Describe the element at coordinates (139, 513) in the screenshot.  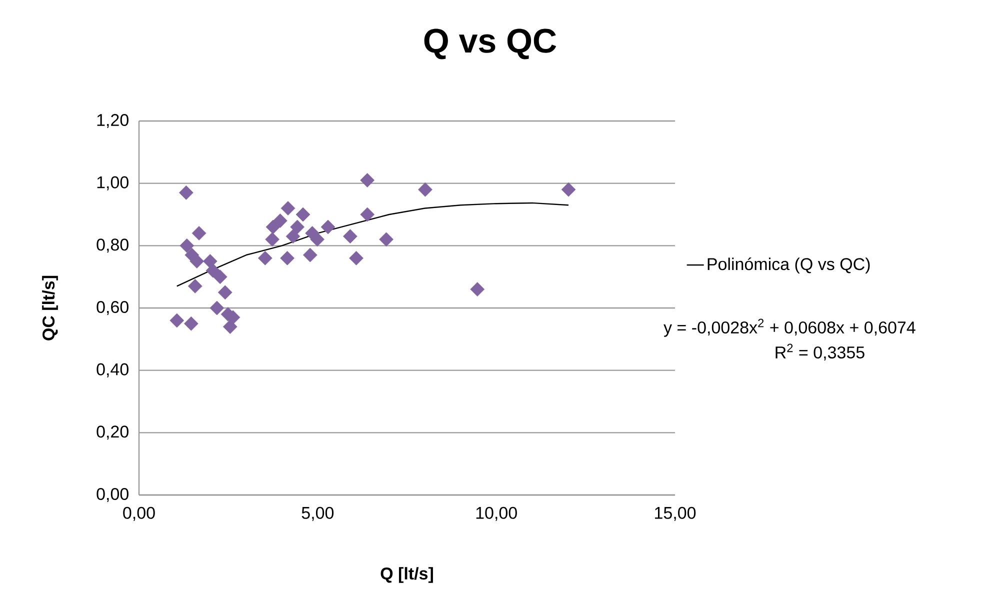
I see `x-tick-label: 0,00` at that location.